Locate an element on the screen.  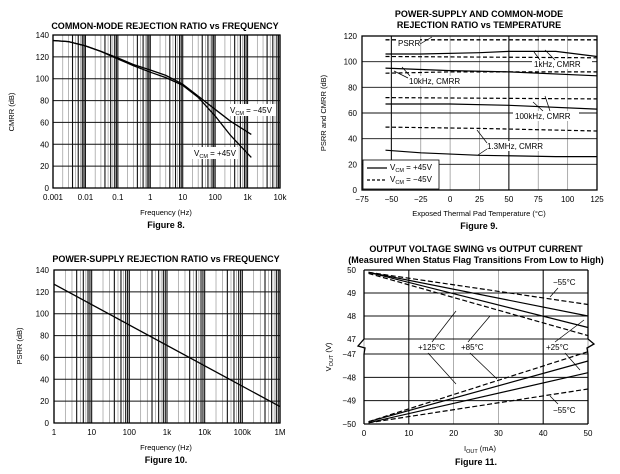
y-tick-label: −49 is located at coordinates (349, 401).